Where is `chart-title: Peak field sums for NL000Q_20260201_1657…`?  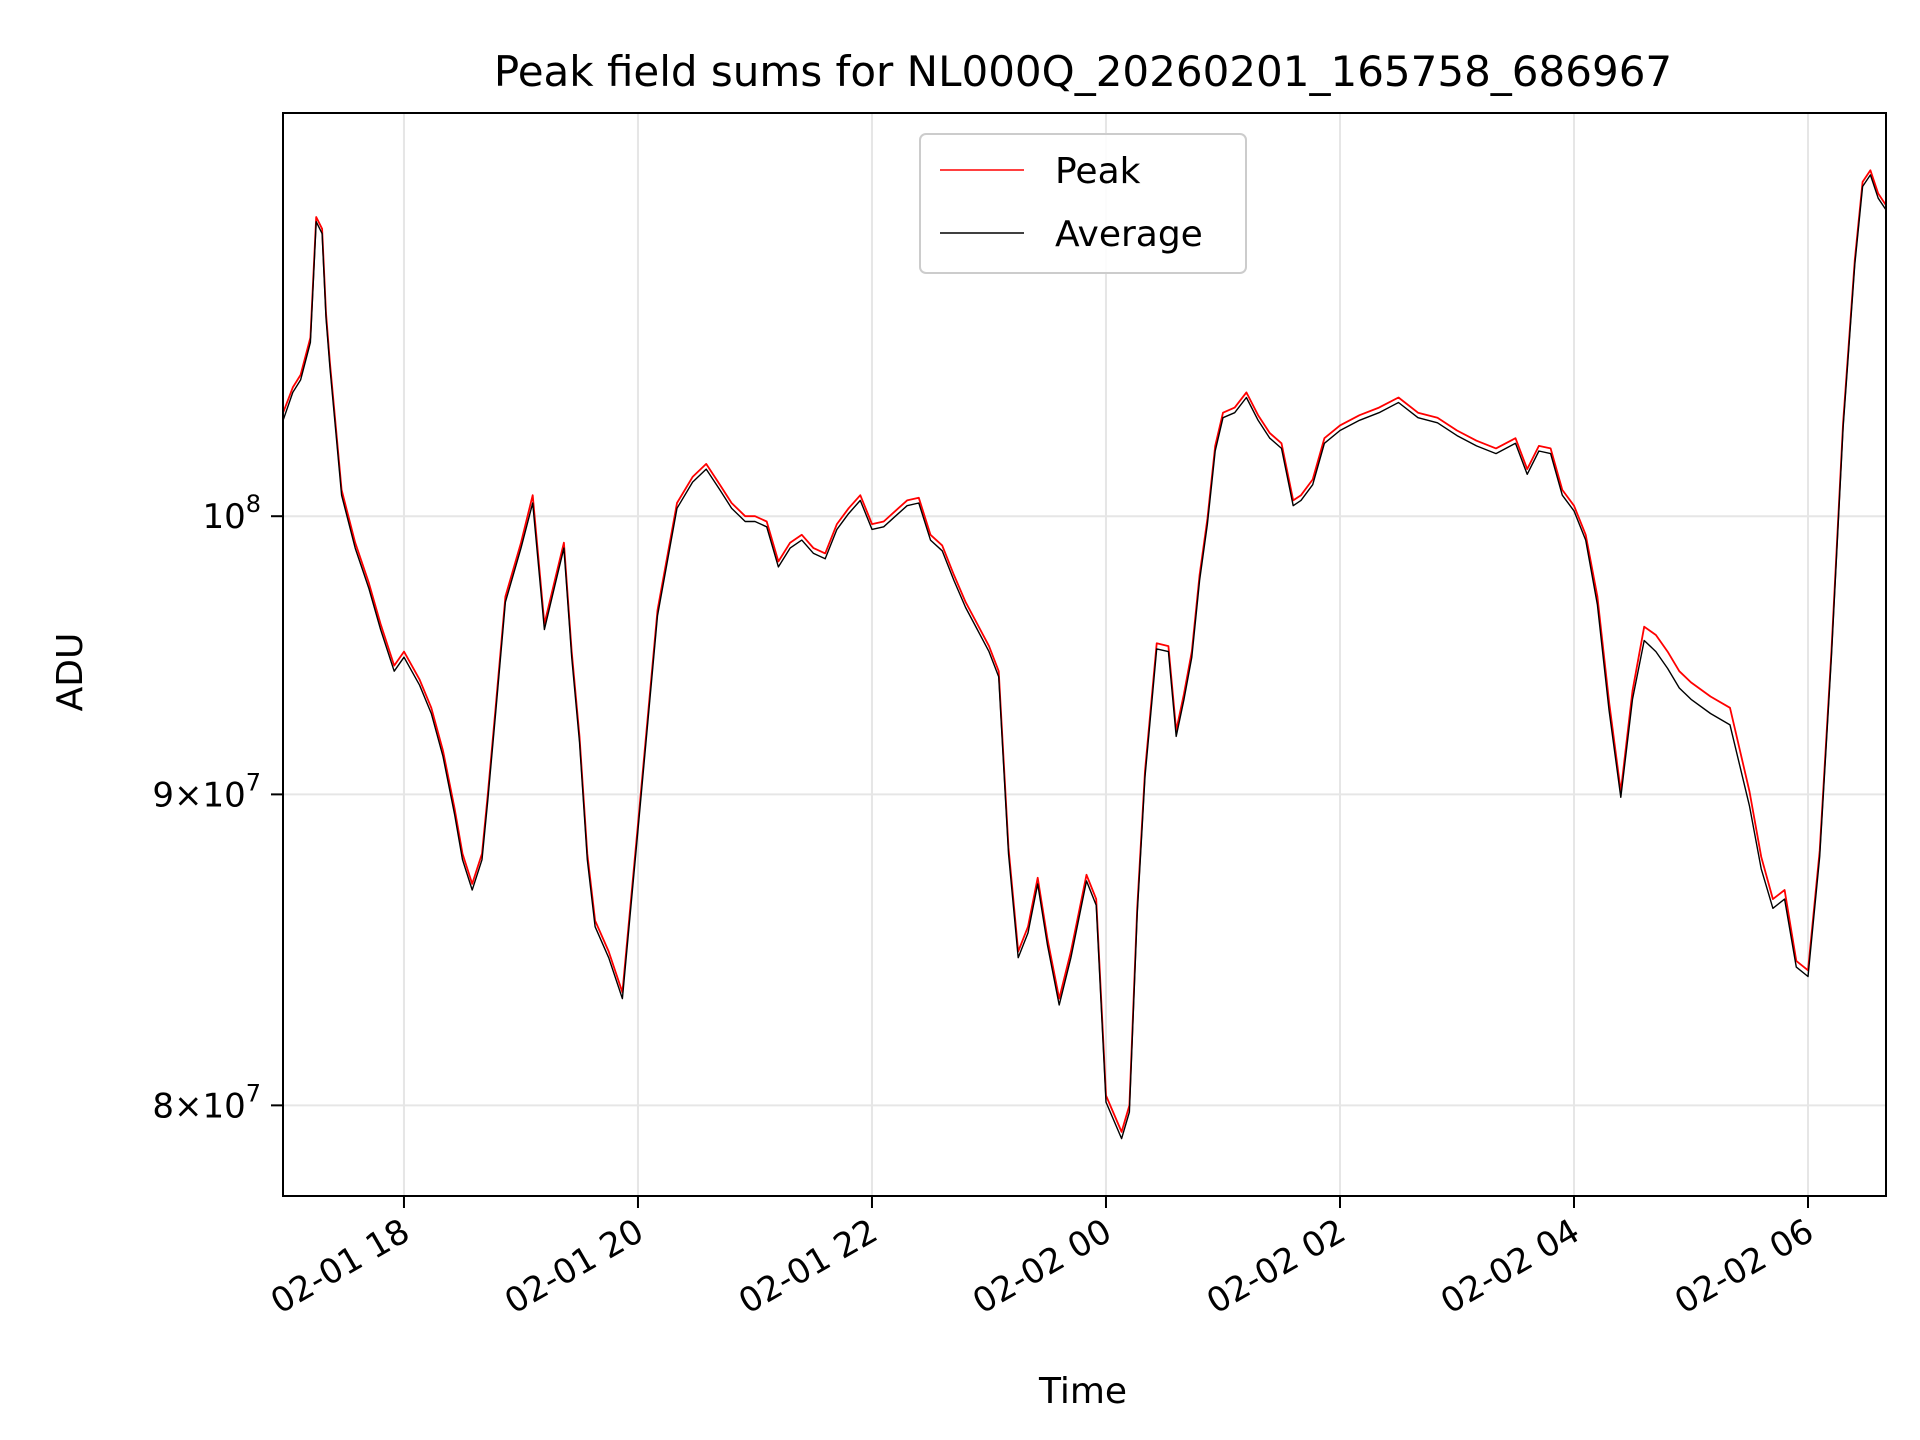 chart-title: Peak field sums for NL000Q_20260201_1657… is located at coordinates (1083, 71).